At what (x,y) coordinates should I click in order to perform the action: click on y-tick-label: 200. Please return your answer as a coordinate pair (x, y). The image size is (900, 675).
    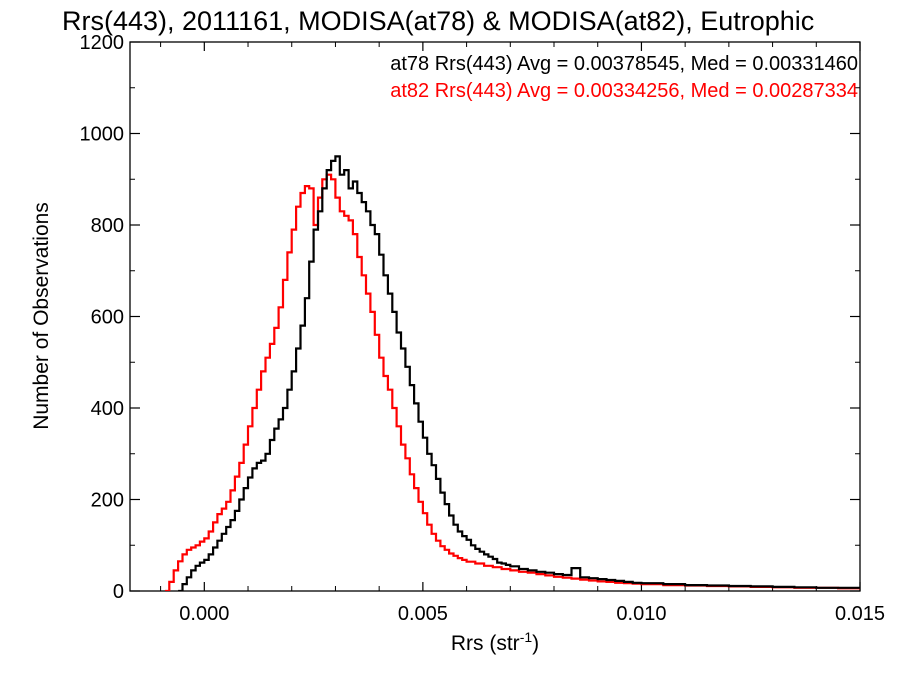
    Looking at the image, I should click on (107, 501).